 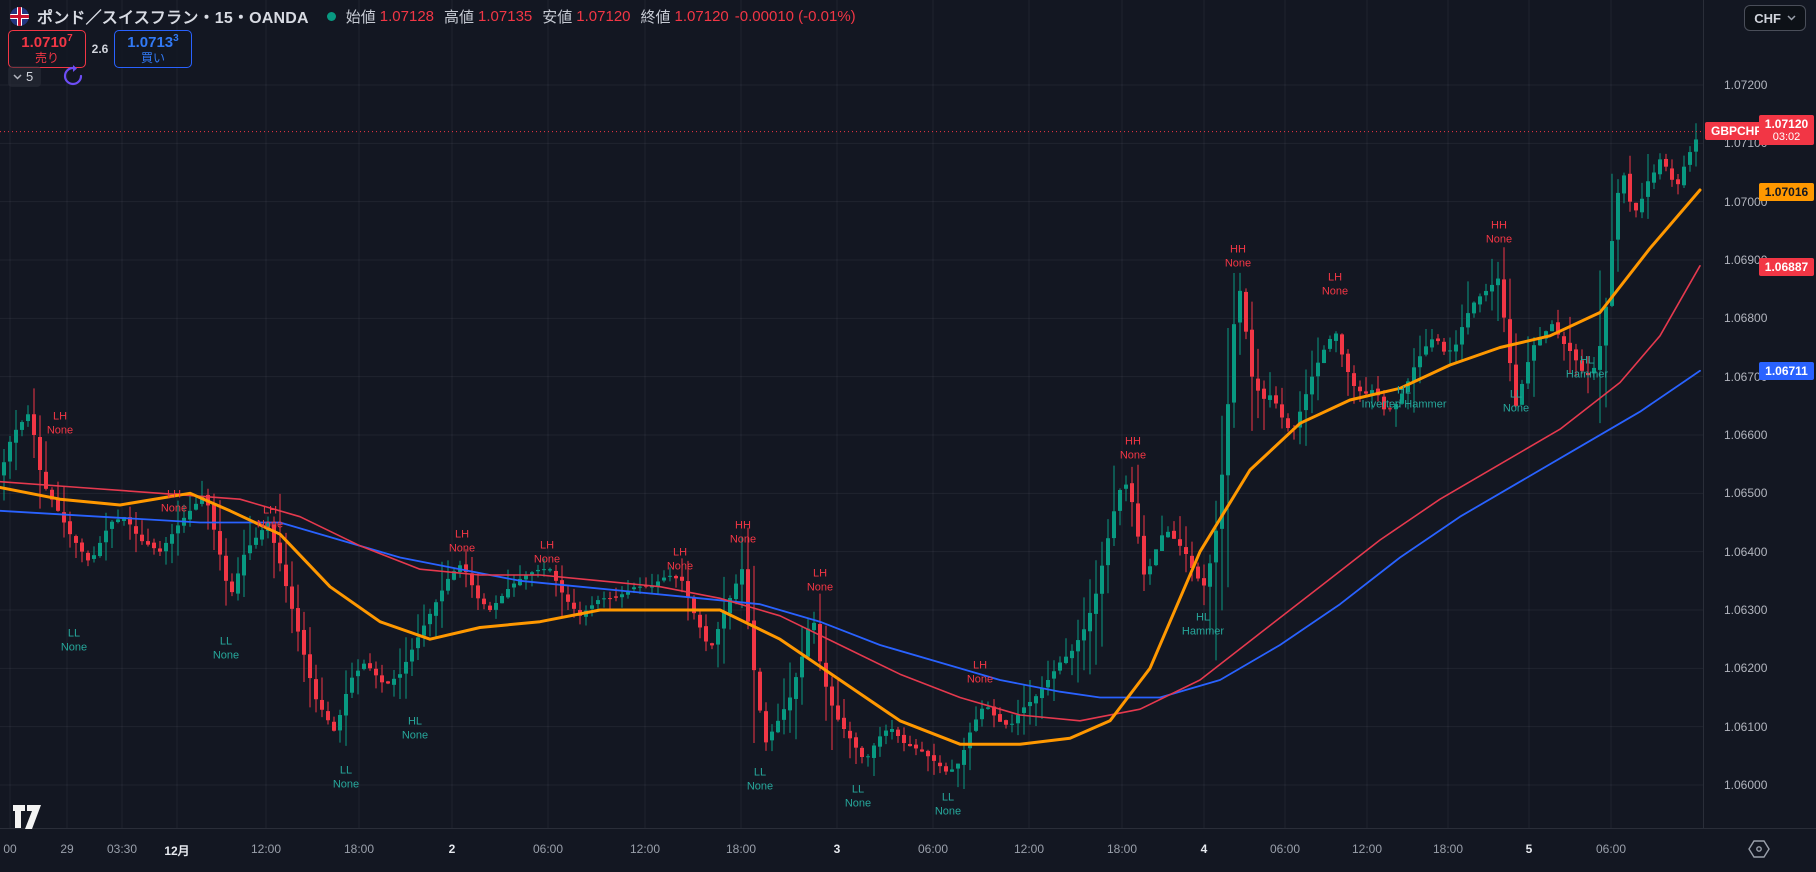 I want to click on pivot-label-hl: HL Hammer, so click(x=1203, y=624).